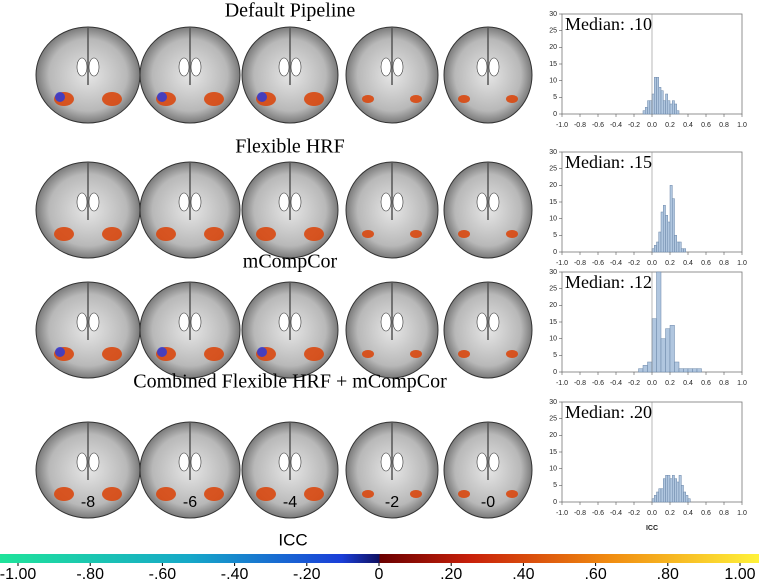  What do you see at coordinates (553, 81) in the screenshot?
I see `y-tick-label: 10` at bounding box center [553, 81].